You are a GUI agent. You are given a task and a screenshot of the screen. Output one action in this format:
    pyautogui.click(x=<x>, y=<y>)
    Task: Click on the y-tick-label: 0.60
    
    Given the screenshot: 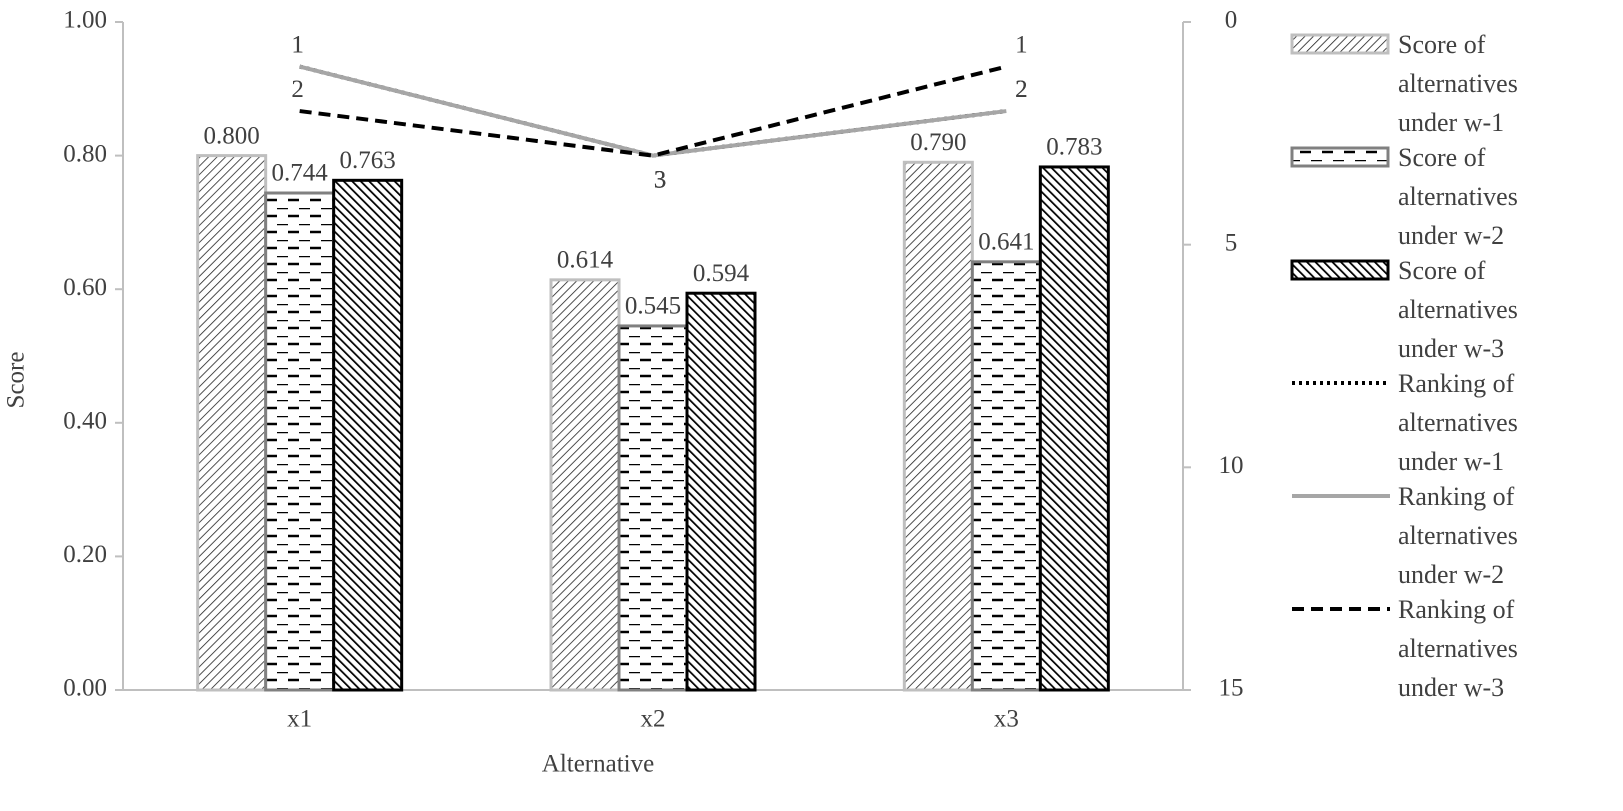 What is the action you would take?
    pyautogui.click(x=85, y=287)
    